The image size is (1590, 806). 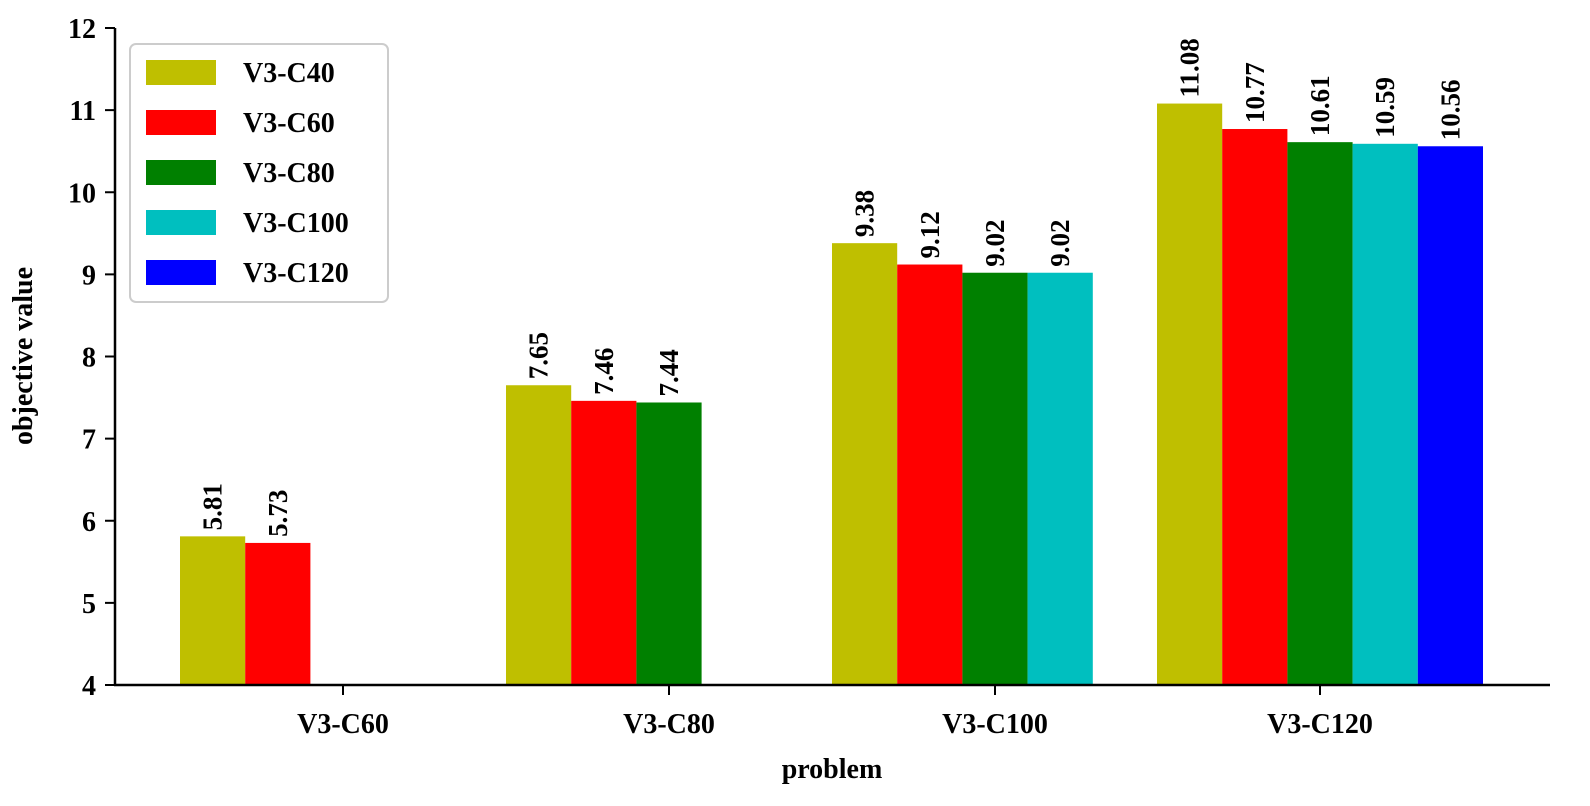 I want to click on legend-label: V3-C80, so click(x=289, y=173).